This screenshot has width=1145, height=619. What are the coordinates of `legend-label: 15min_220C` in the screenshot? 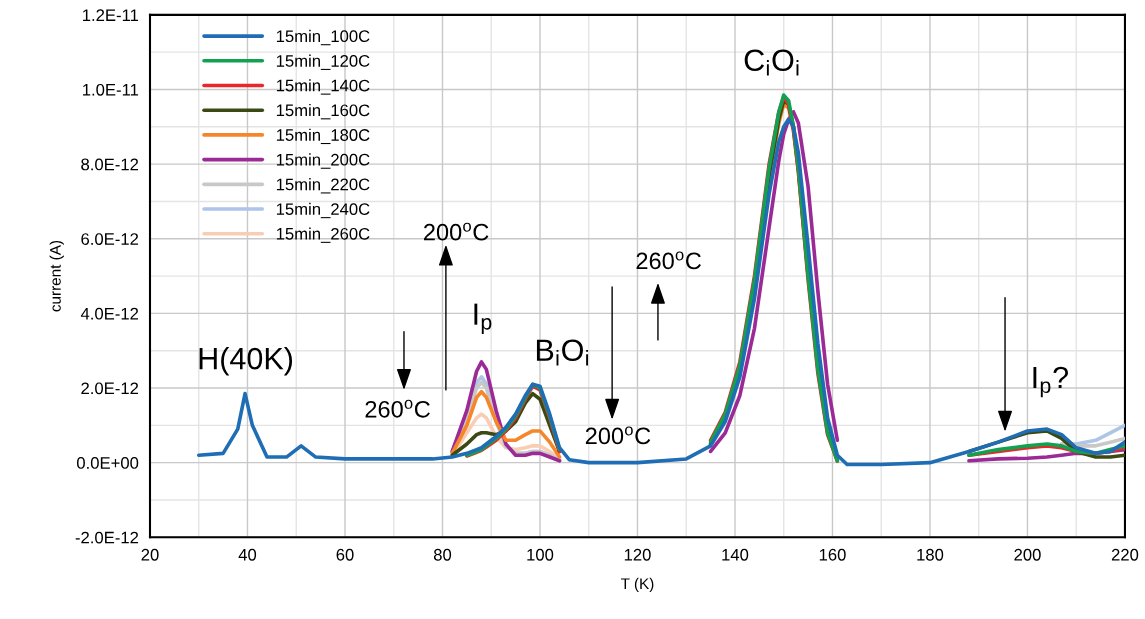 It's located at (323, 186).